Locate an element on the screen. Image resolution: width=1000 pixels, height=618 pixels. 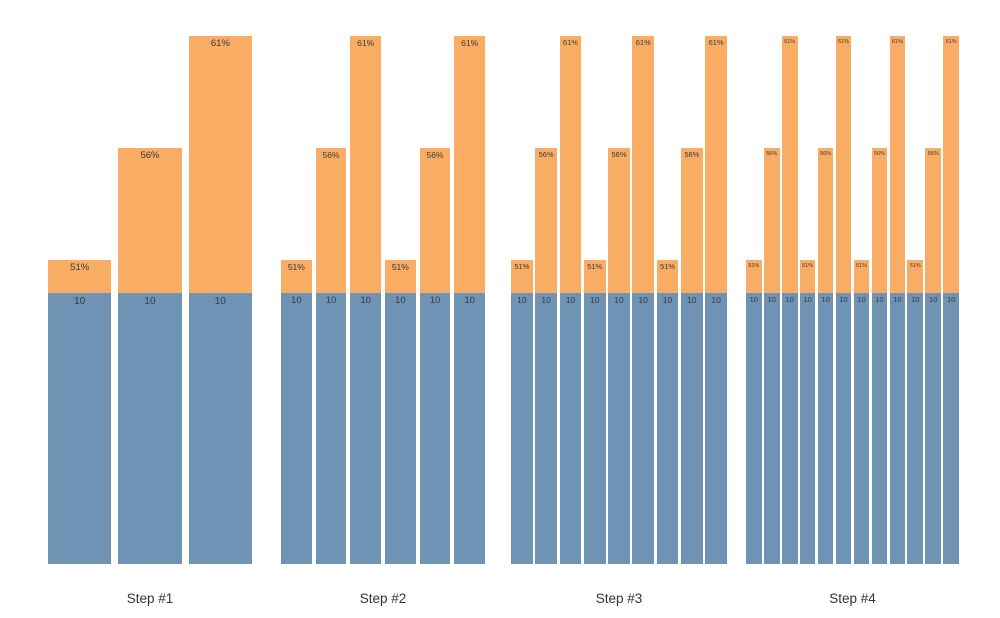
category-label: Step #2 is located at coordinates (383, 598).